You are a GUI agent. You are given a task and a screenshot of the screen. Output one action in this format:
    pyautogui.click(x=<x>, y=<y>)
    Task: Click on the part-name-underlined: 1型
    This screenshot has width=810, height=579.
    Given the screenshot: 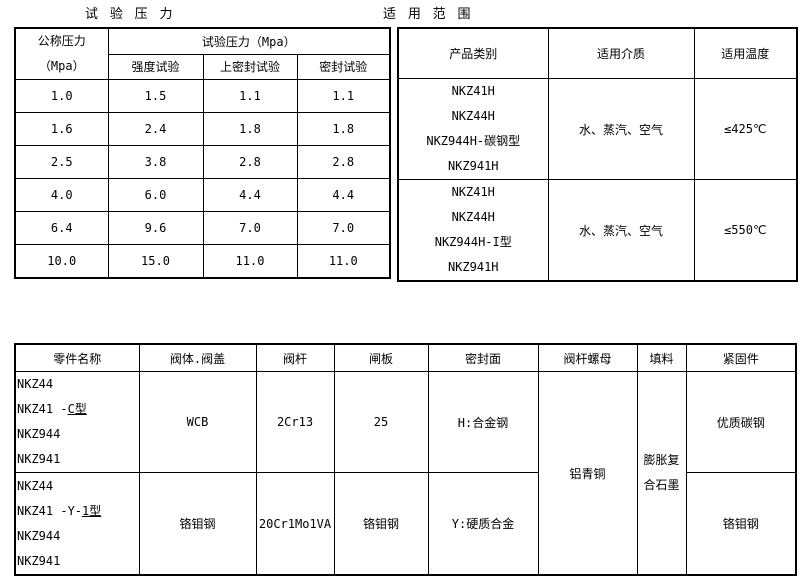 What is the action you would take?
    pyautogui.click(x=92, y=510)
    